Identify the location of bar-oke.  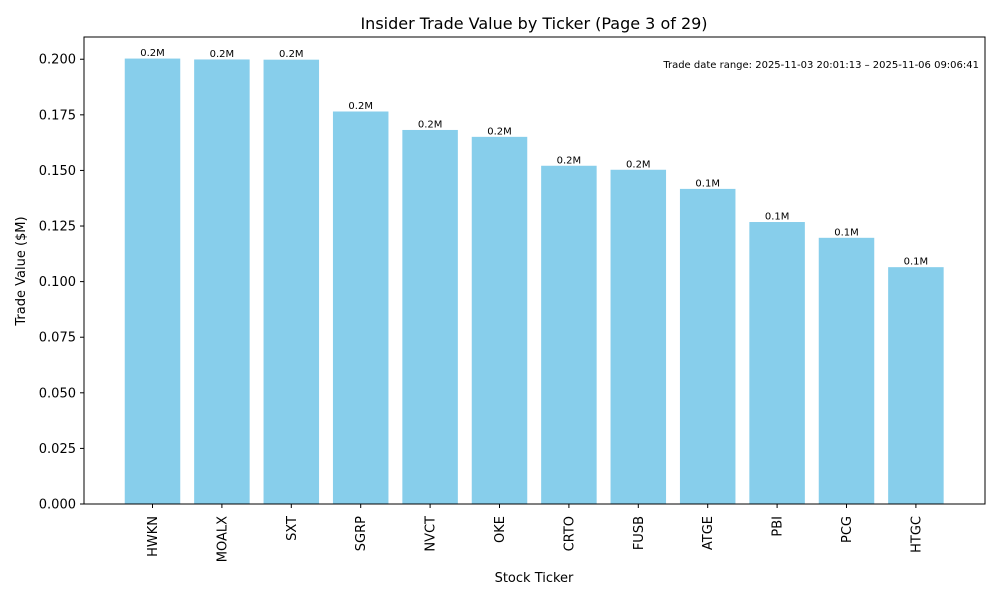
(499, 320).